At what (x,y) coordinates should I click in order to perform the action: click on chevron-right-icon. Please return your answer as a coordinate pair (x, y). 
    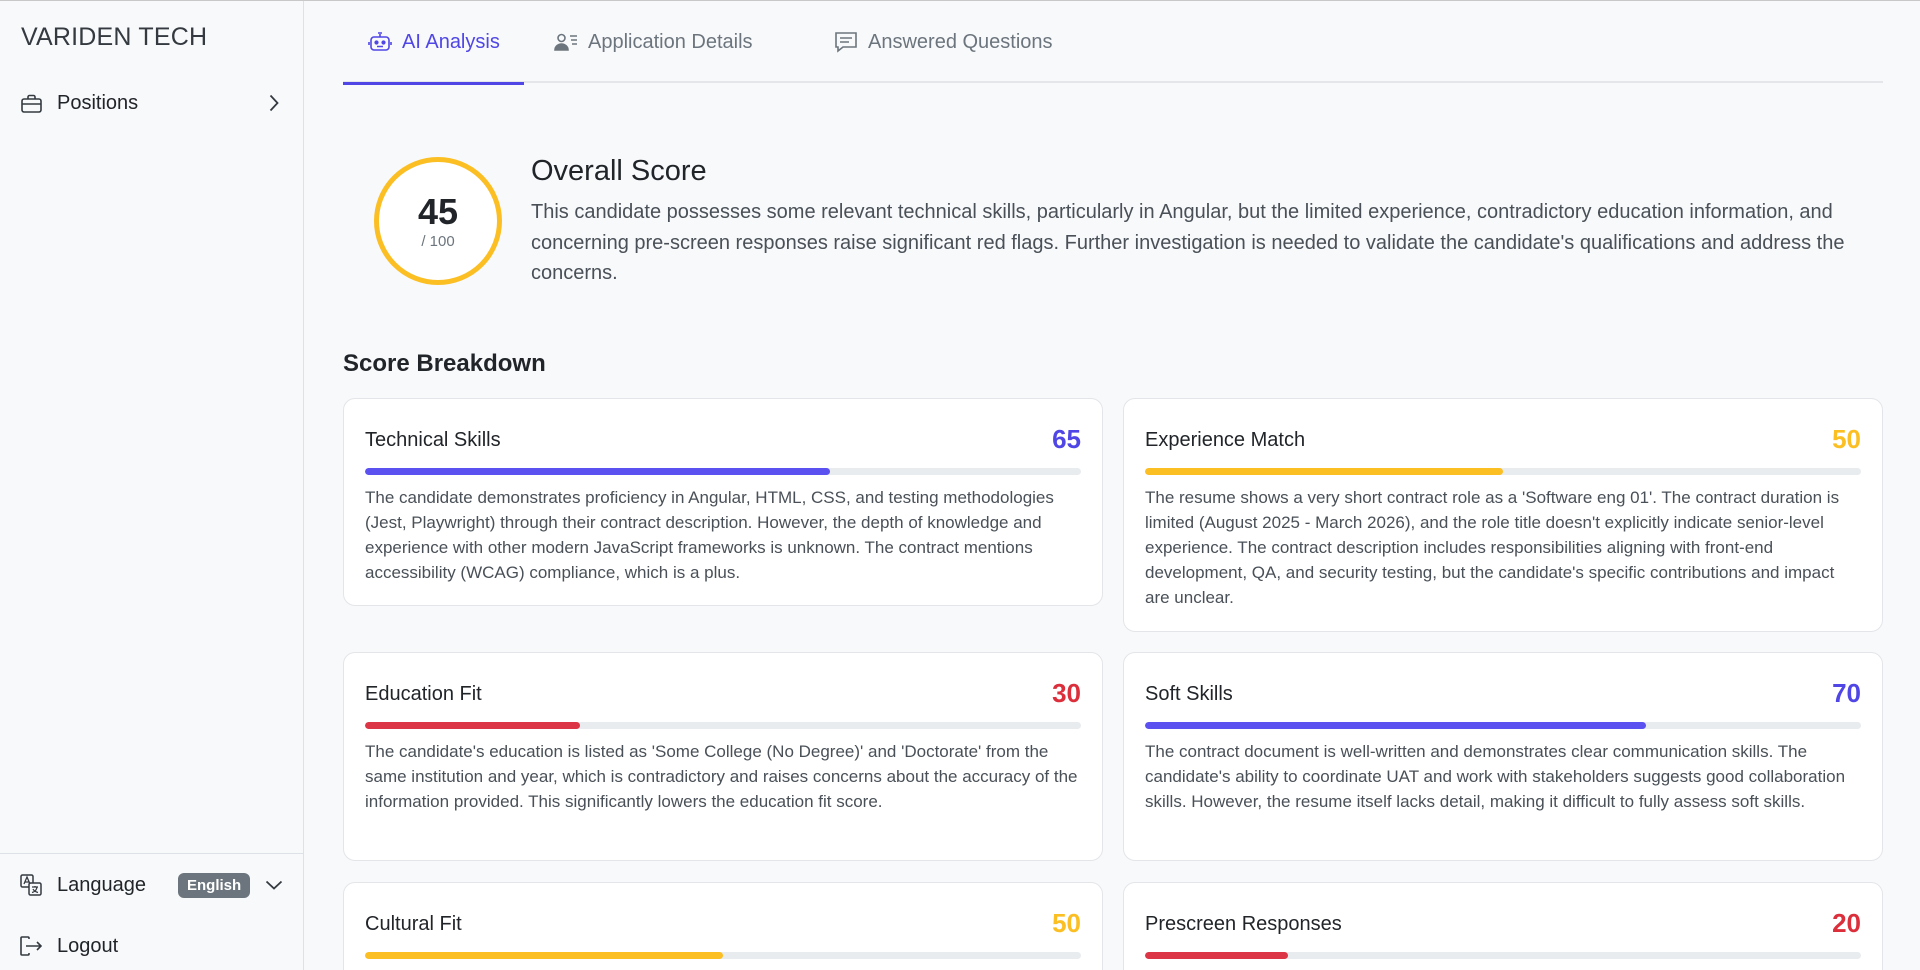
    Looking at the image, I should click on (274, 103).